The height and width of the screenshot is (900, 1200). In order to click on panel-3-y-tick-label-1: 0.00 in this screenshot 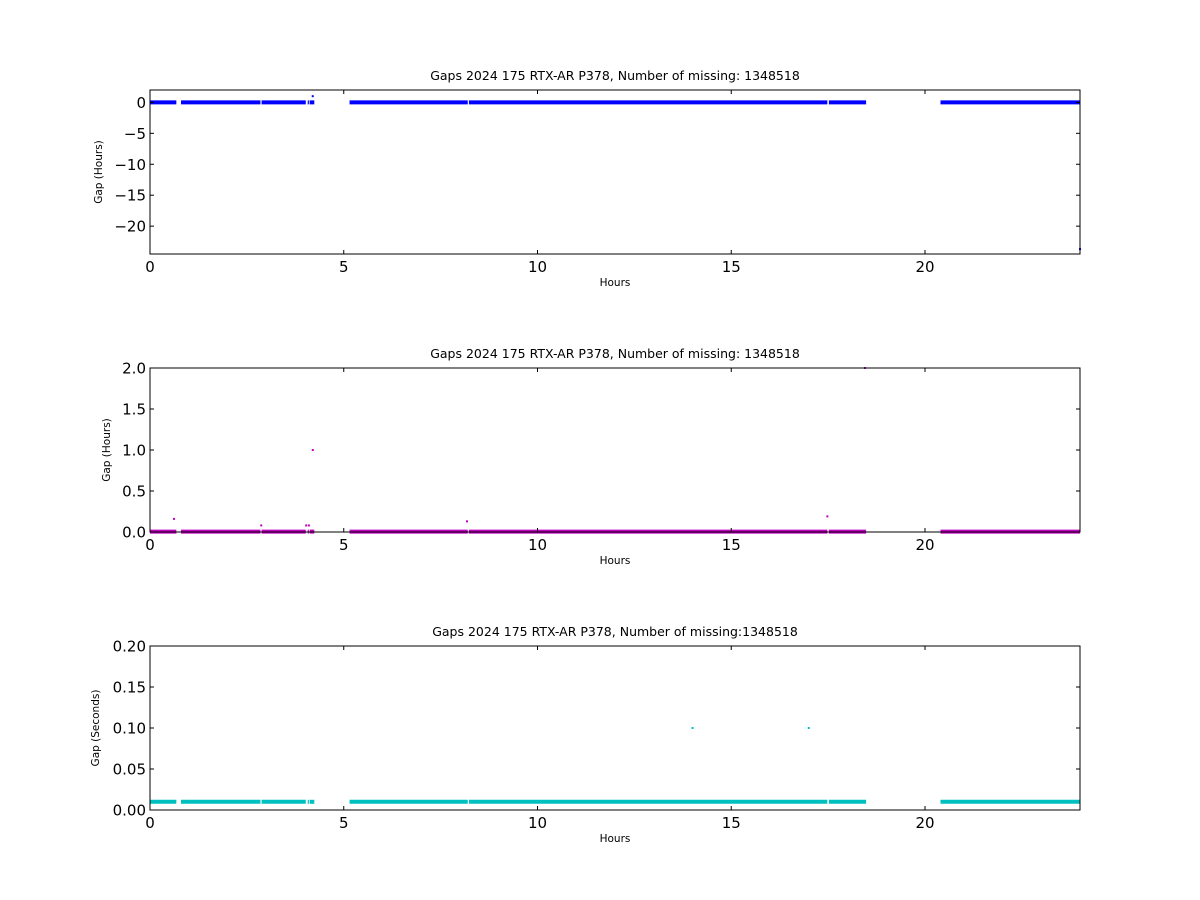, I will do `click(129, 811)`.